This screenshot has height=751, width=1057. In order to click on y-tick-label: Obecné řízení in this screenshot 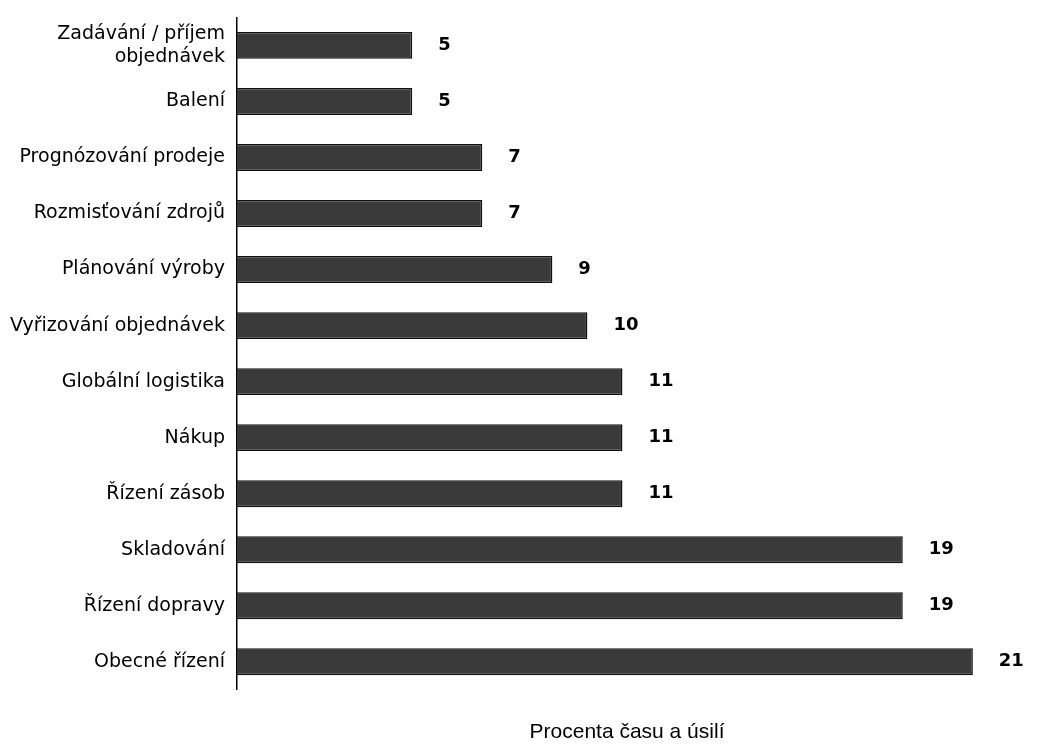, I will do `click(160, 659)`.